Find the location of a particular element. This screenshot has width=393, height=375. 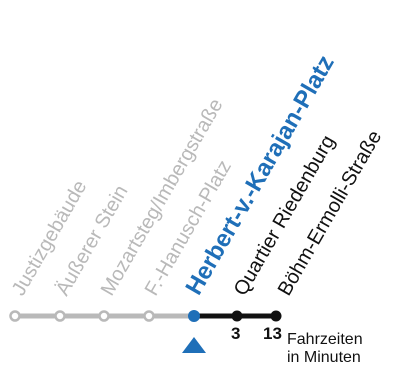

stop-marker-karajan-platz is located at coordinates (194, 316).